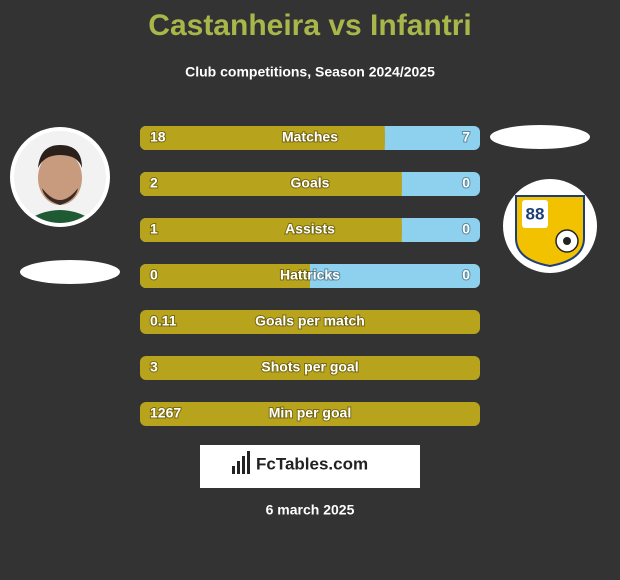 The height and width of the screenshot is (580, 620). I want to click on brand-box: FcTables.com, so click(310, 466).